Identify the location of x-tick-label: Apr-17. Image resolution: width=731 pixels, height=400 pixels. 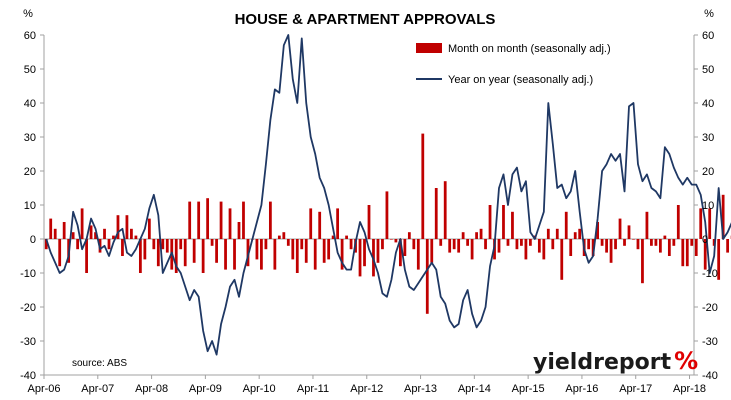
(635, 389).